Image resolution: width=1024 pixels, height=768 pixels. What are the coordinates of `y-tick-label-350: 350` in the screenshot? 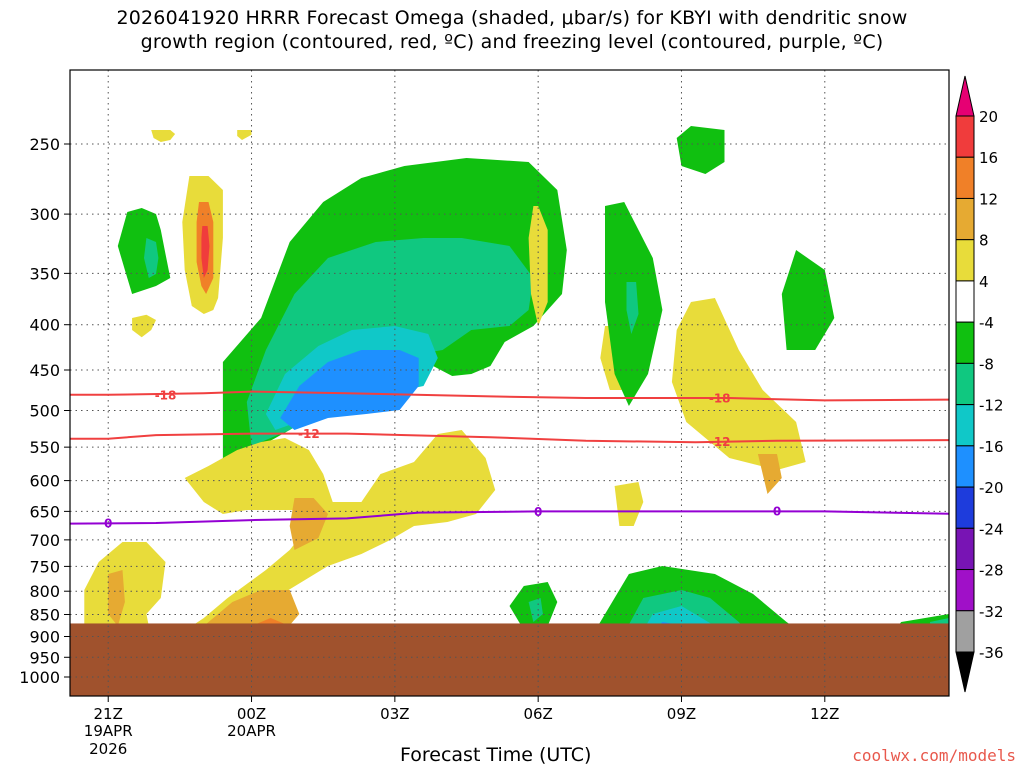 It's located at (44, 273).